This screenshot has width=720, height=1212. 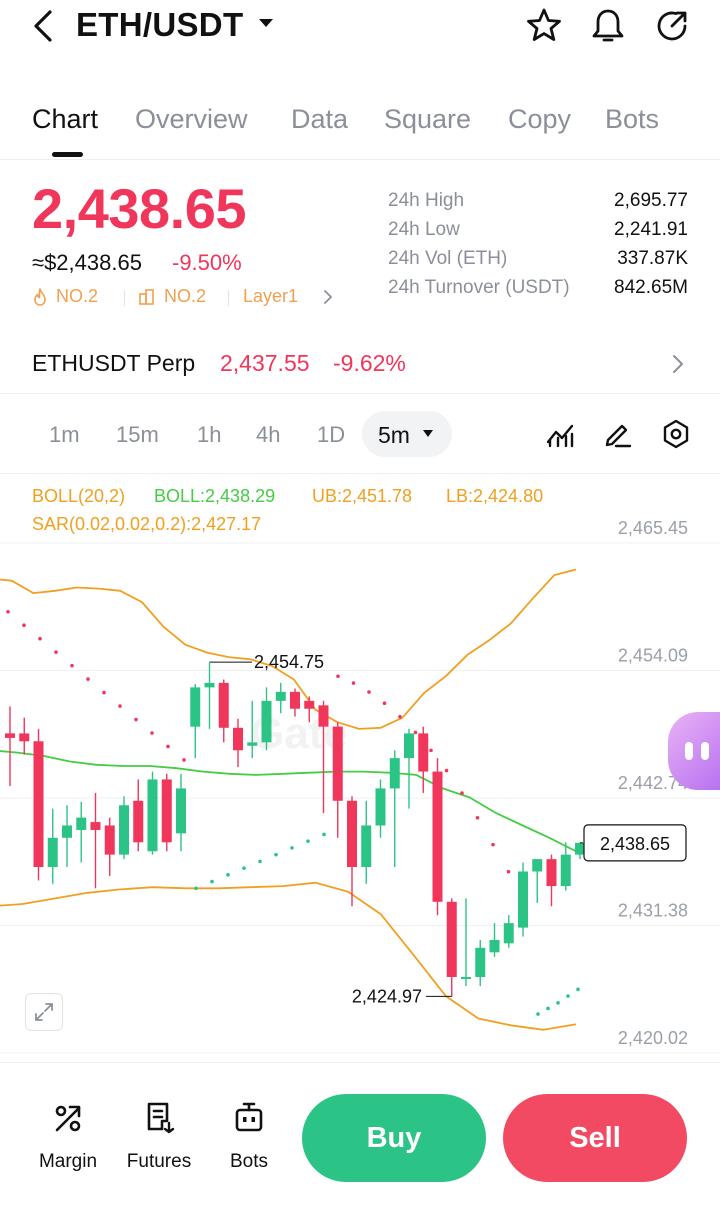 What do you see at coordinates (159, 1141) in the screenshot?
I see `nav-futures: Futures` at bounding box center [159, 1141].